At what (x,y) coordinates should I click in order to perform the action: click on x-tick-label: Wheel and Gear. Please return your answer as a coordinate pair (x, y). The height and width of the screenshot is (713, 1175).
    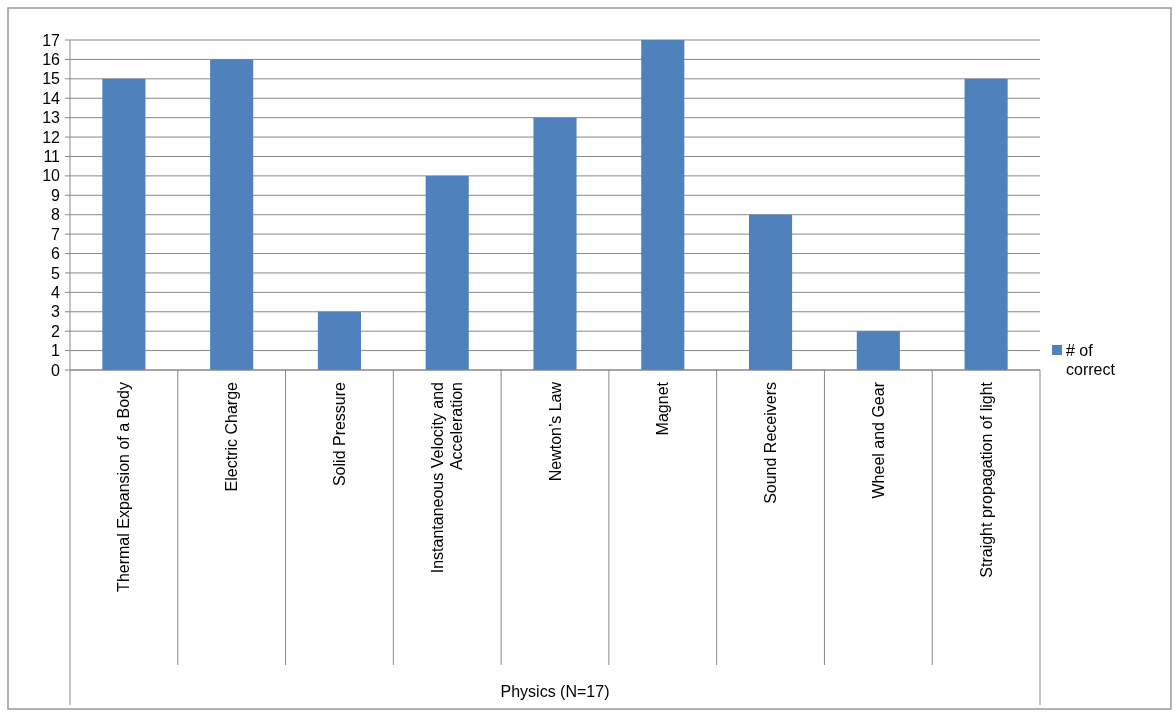
    Looking at the image, I should click on (878, 440).